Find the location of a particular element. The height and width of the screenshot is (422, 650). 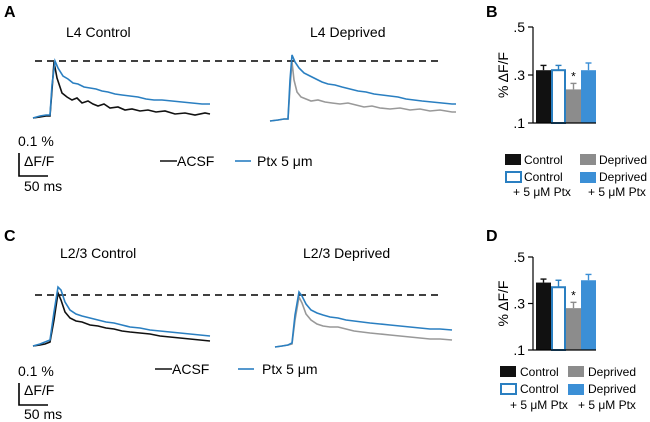

trace-title-l4-deprived: L4 Deprived is located at coordinates (348, 32).